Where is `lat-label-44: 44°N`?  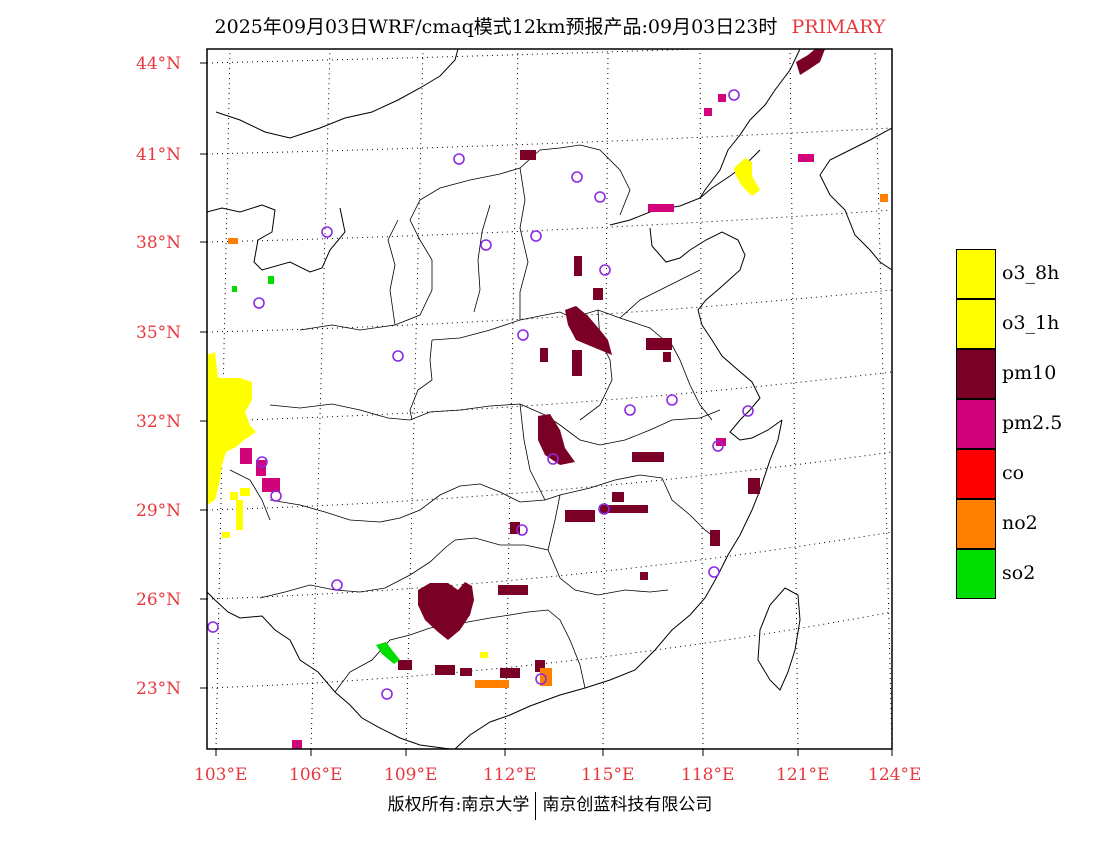 lat-label-44: 44°N is located at coordinates (159, 64).